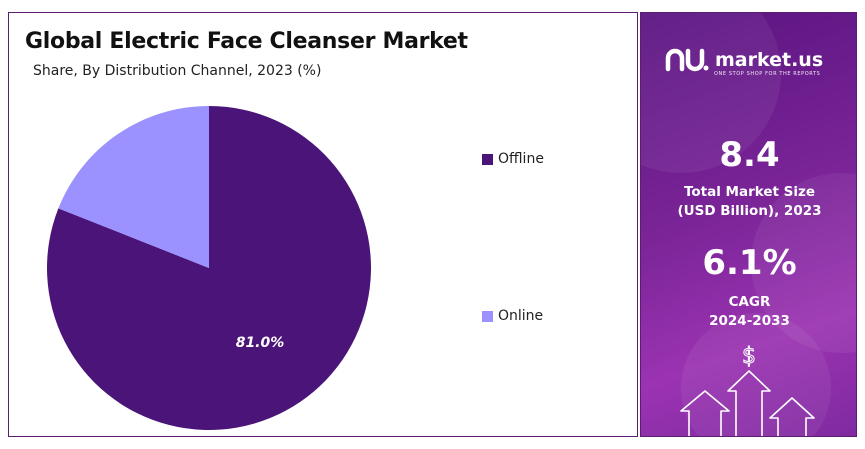  Describe the element at coordinates (487, 316) in the screenshot. I see `legend-swatch-online` at that location.